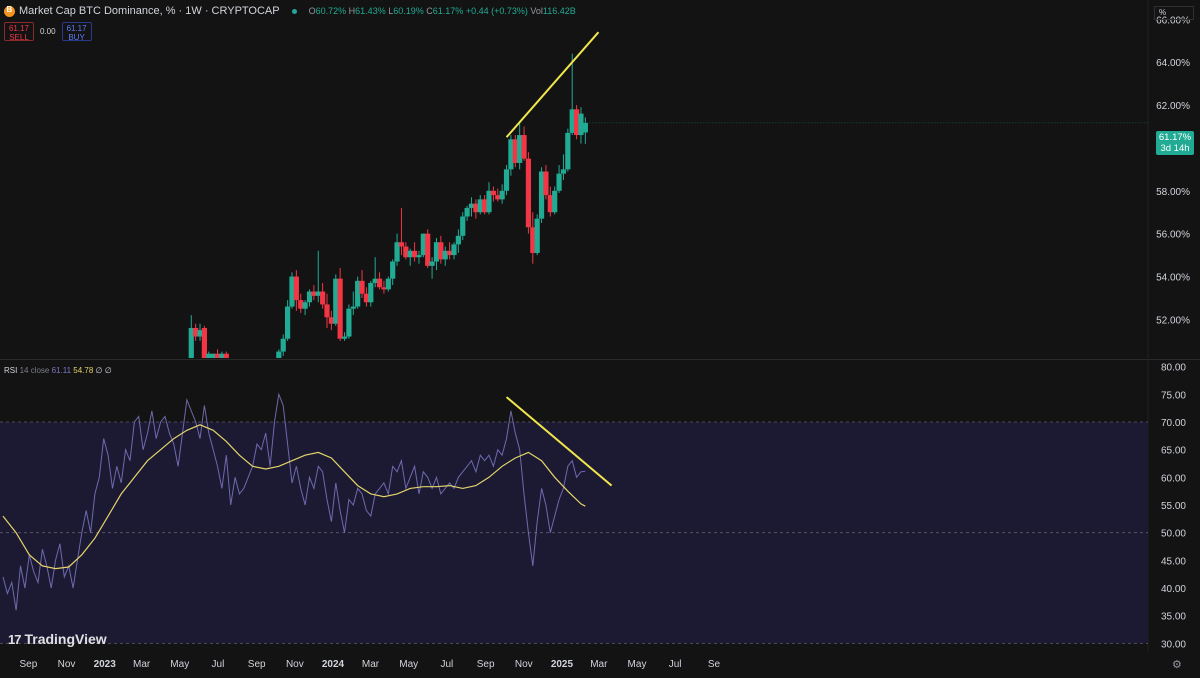 The height and width of the screenshot is (678, 1200). Describe the element at coordinates (1173, 478) in the screenshot. I see `rsi-axis-tick: 60.00` at that location.